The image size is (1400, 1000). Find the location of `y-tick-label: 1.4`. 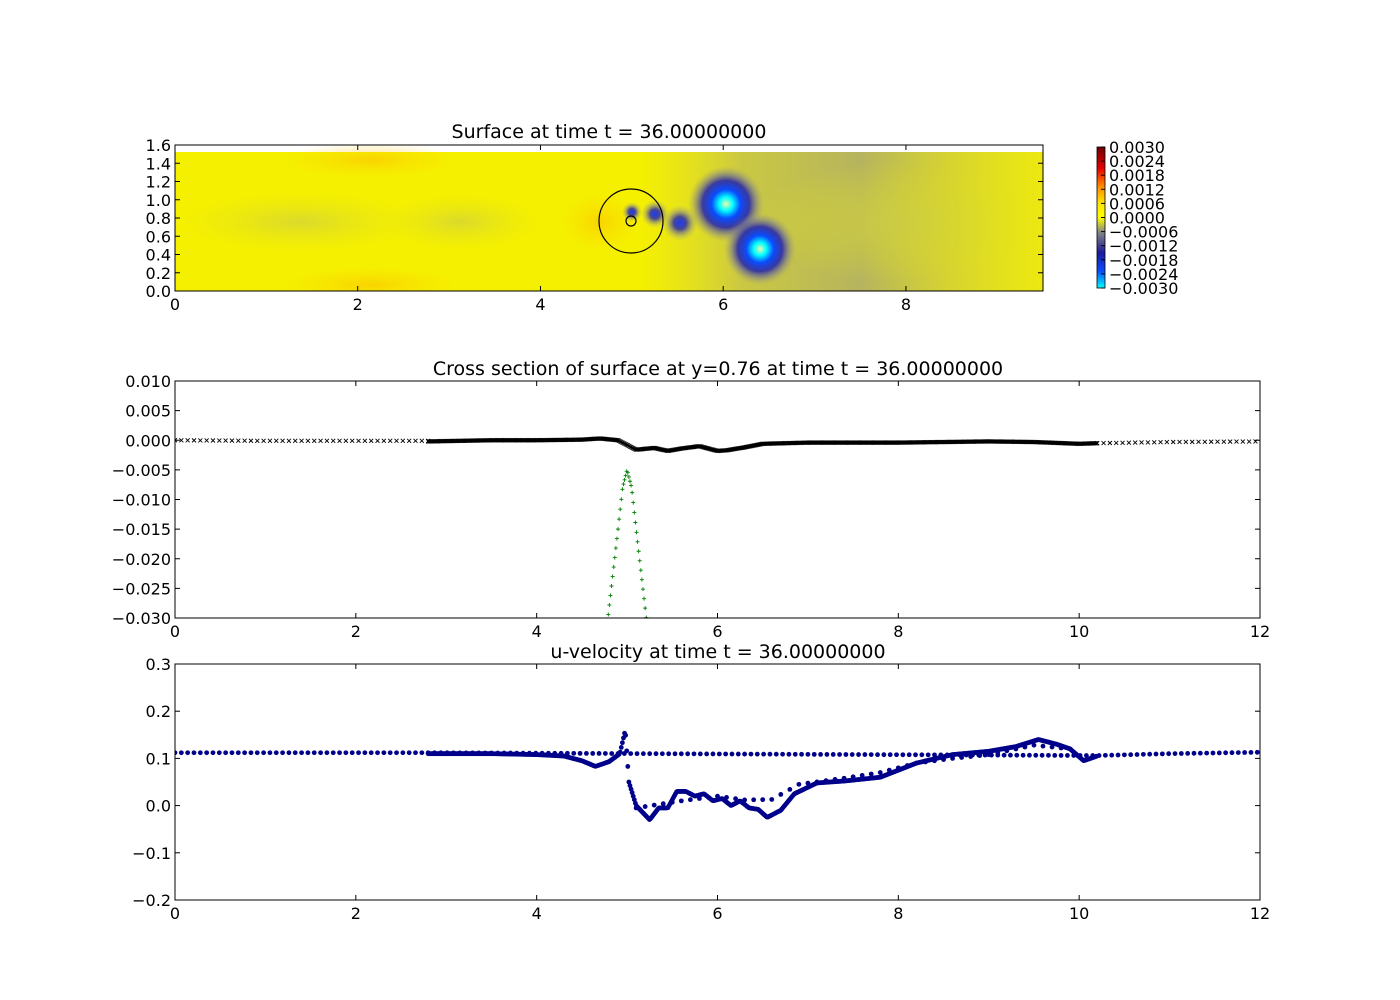

y-tick-label: 1.4 is located at coordinates (158, 163).